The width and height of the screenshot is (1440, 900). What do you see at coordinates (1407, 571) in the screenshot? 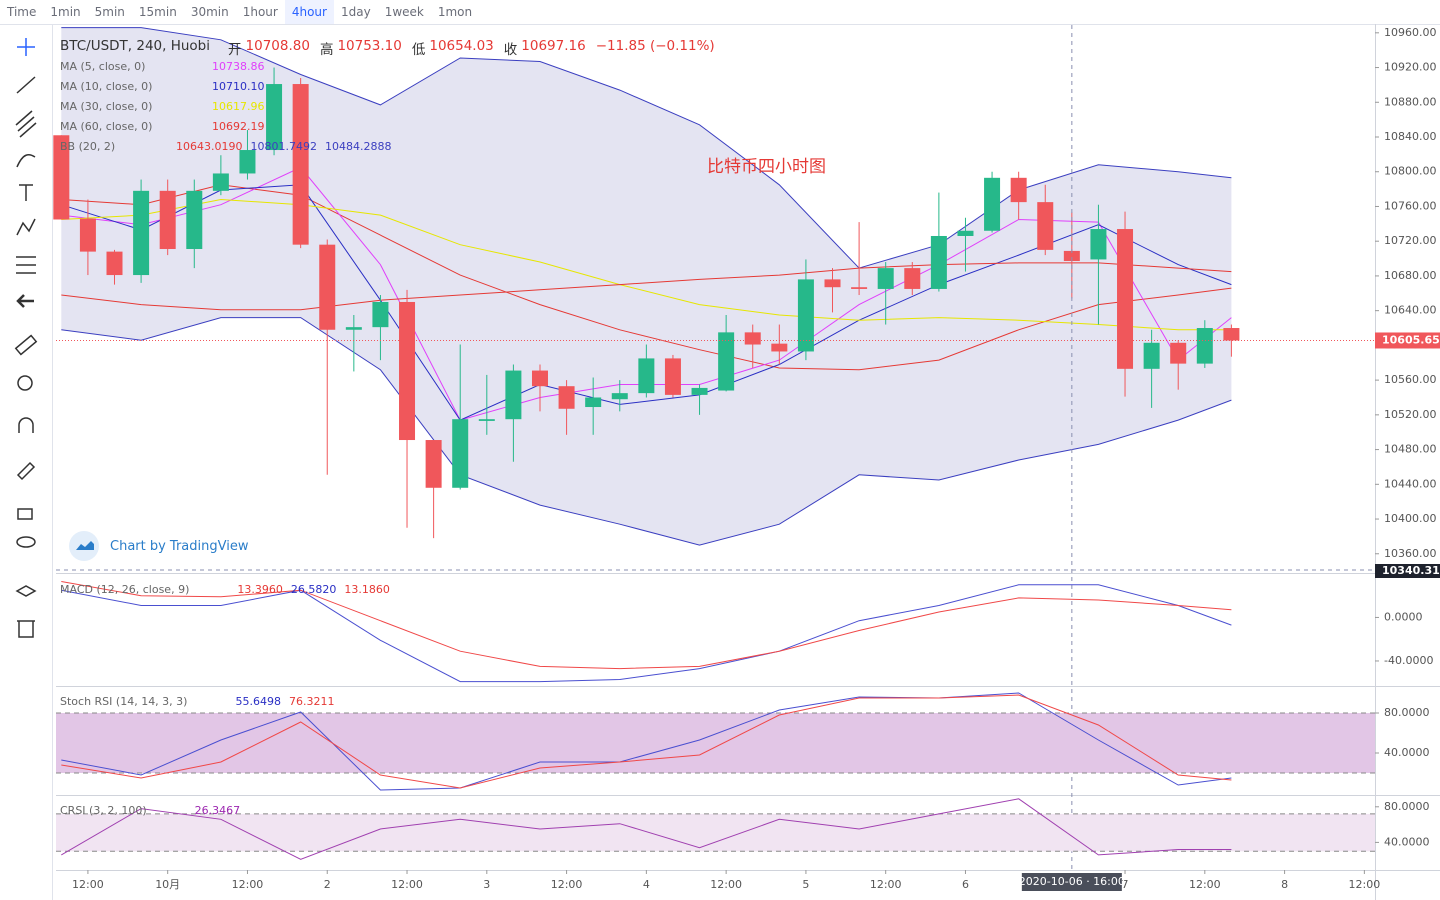
I see `crosshair-price-box` at bounding box center [1407, 571].